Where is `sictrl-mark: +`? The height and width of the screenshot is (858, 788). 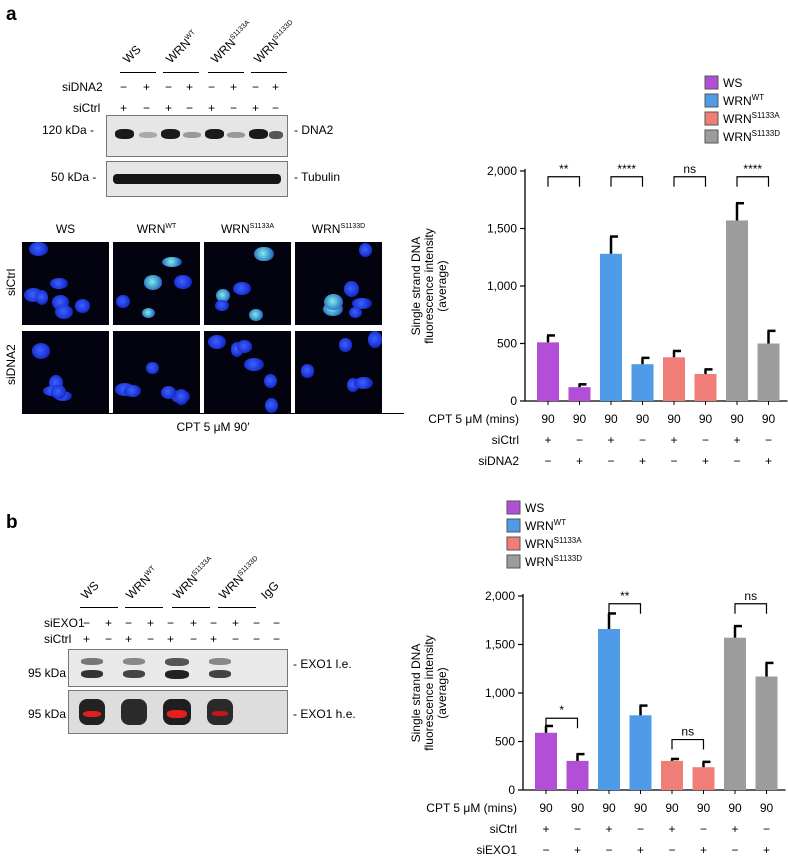 sictrl-mark: + is located at coordinates (169, 108).